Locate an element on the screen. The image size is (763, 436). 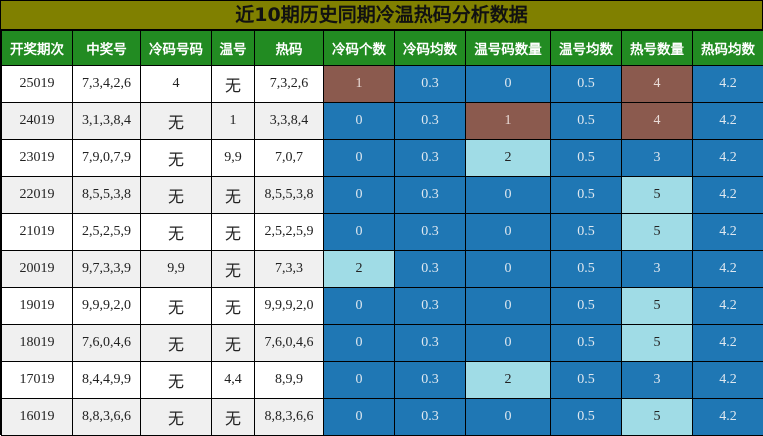
header-cold-avg: 冷码均数 is located at coordinates (430, 48).